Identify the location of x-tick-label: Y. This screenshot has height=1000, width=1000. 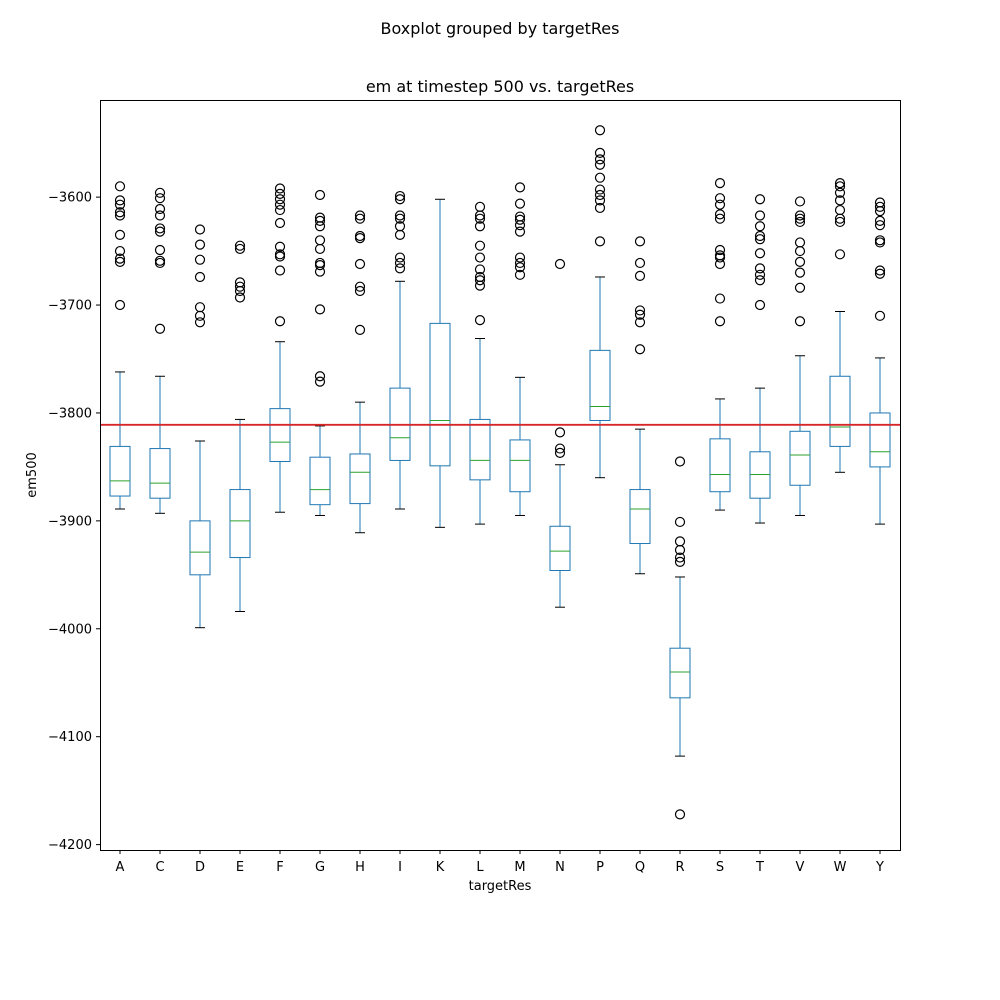
(879, 867).